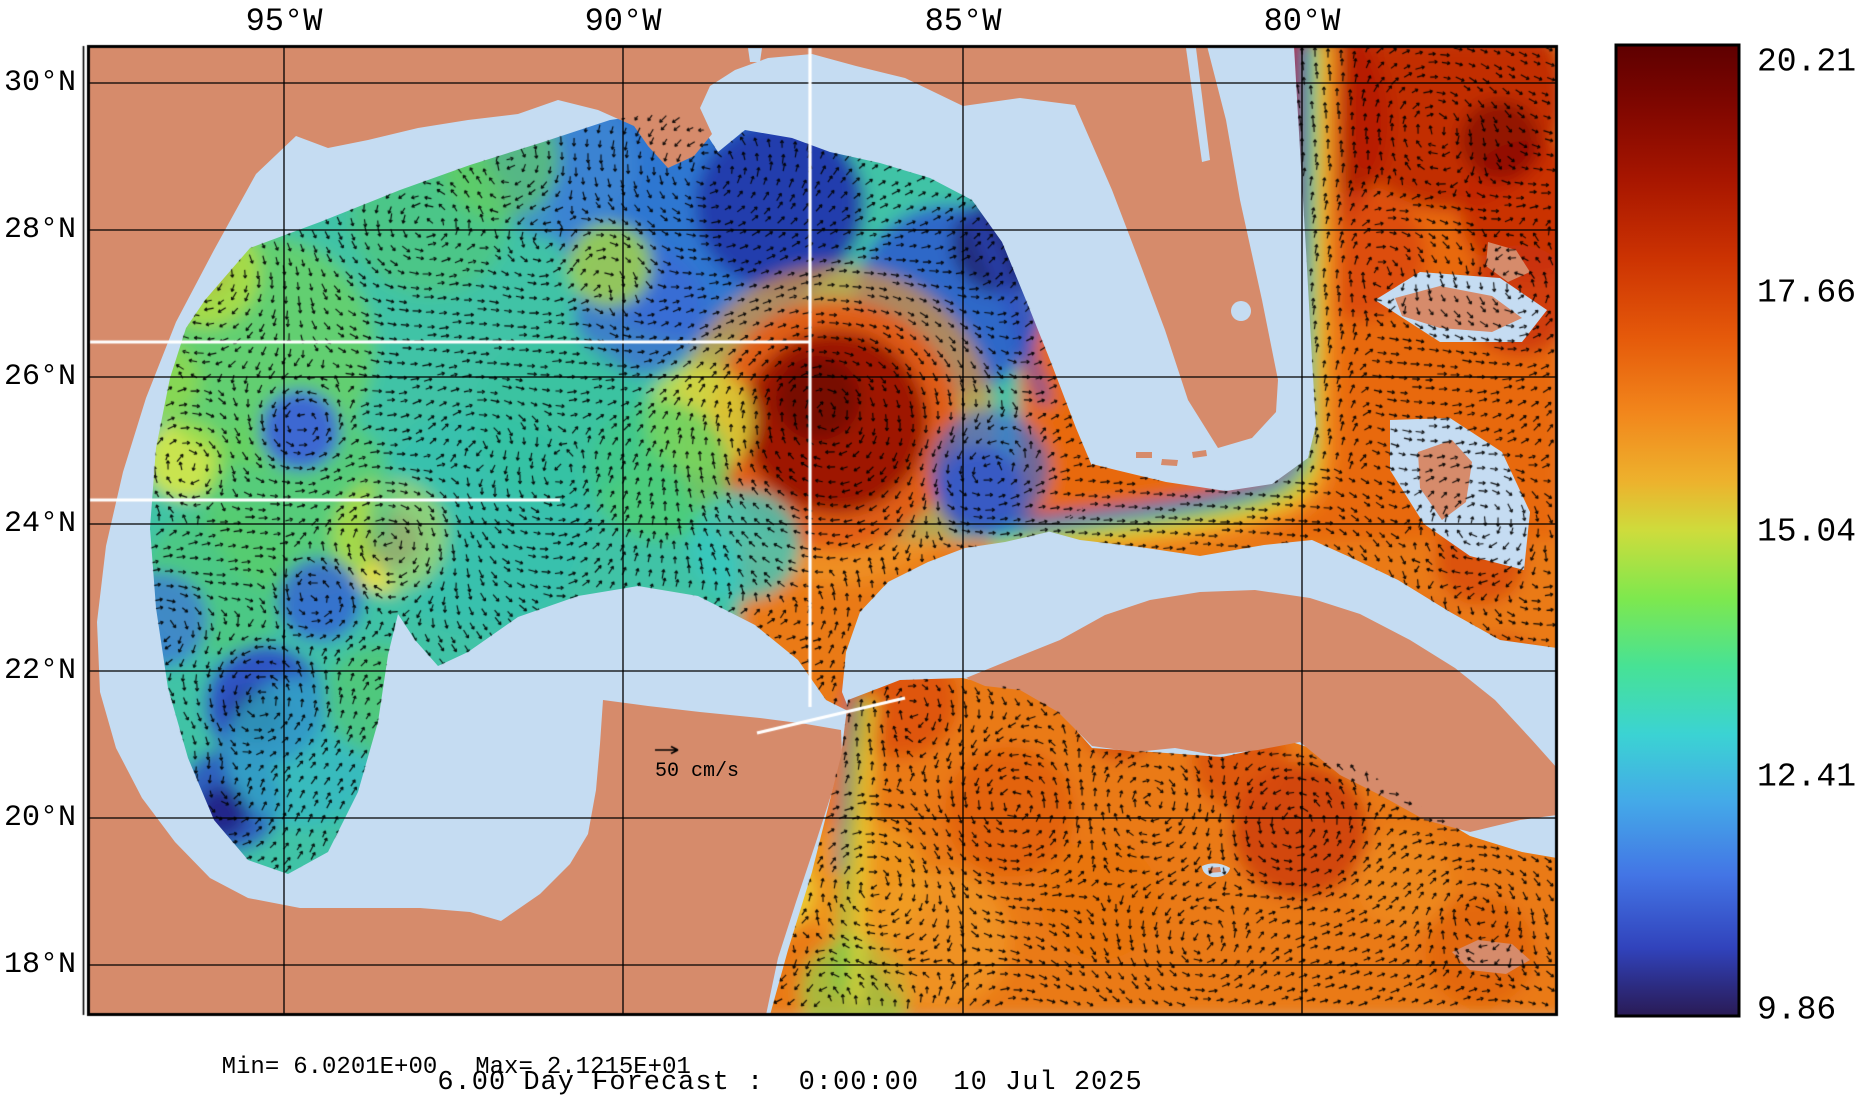 The image size is (1871, 1109). What do you see at coordinates (40, 671) in the screenshot?
I see `lat-tick-22n: 22°N` at bounding box center [40, 671].